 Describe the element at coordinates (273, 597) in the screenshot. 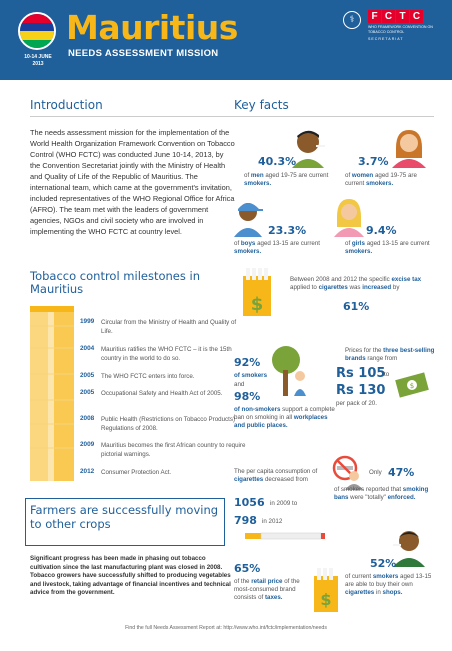

I see `retail-text-bold: taxes.` at that location.